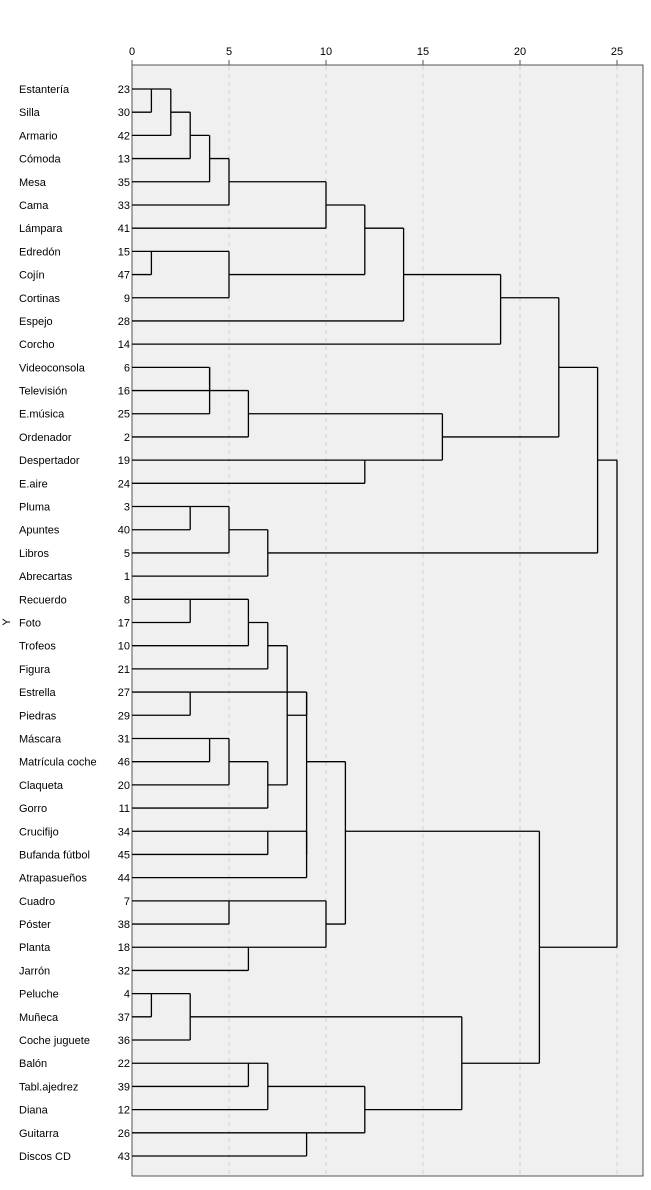 The image size is (651, 1190). I want to click on leaf-label: Apuntes, so click(39, 531).